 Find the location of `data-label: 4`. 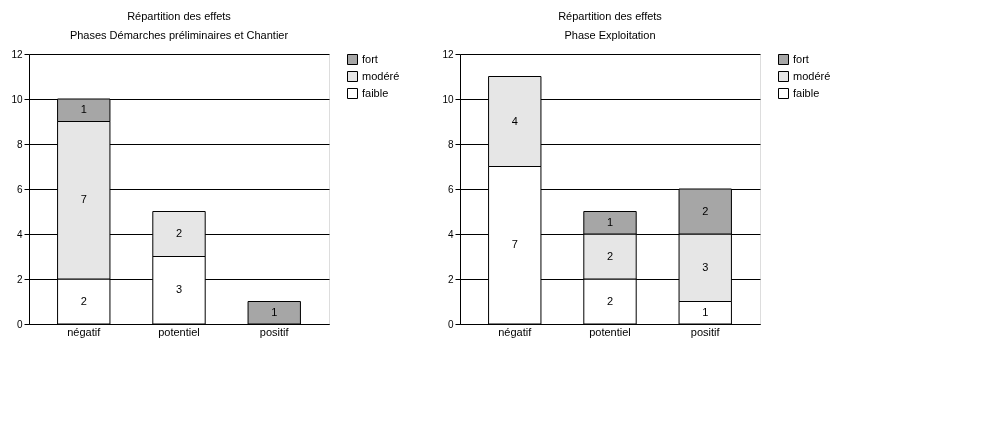

data-label: 4 is located at coordinates (514, 120).